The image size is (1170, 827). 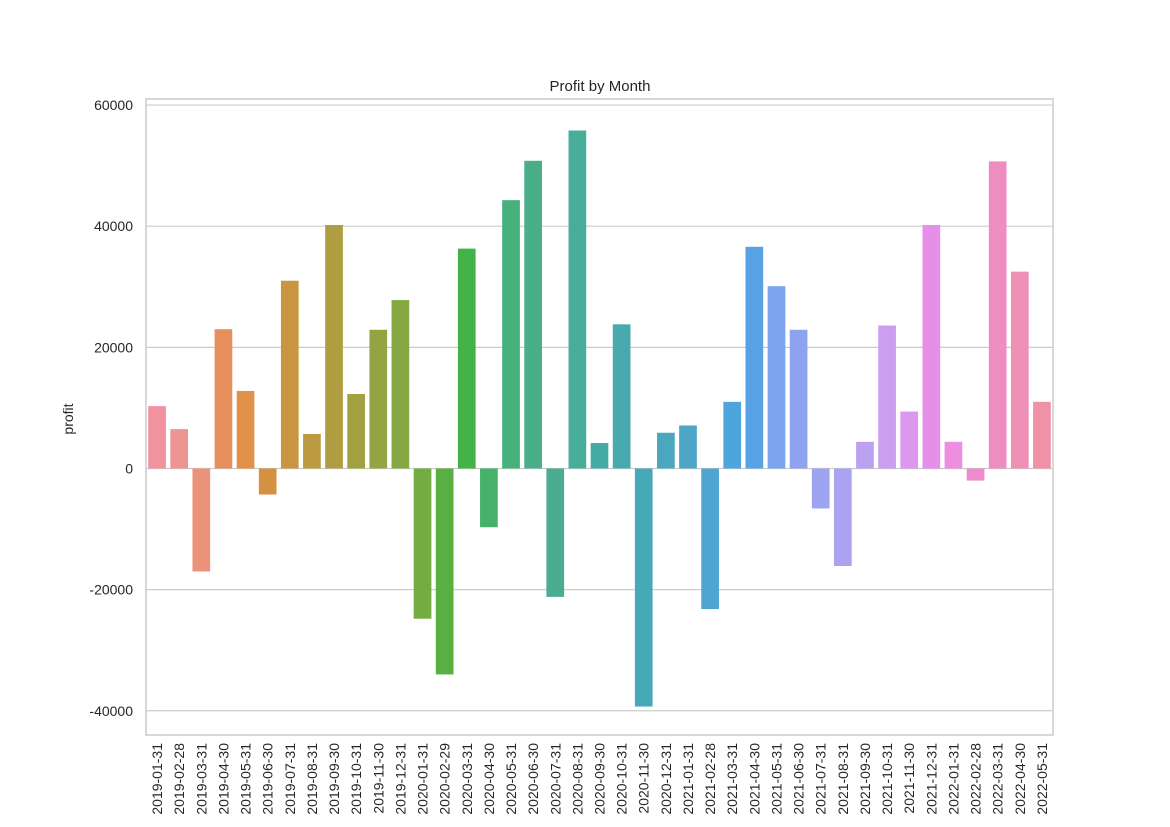 I want to click on x-tick-label: 2021-03-31, so click(x=732, y=779).